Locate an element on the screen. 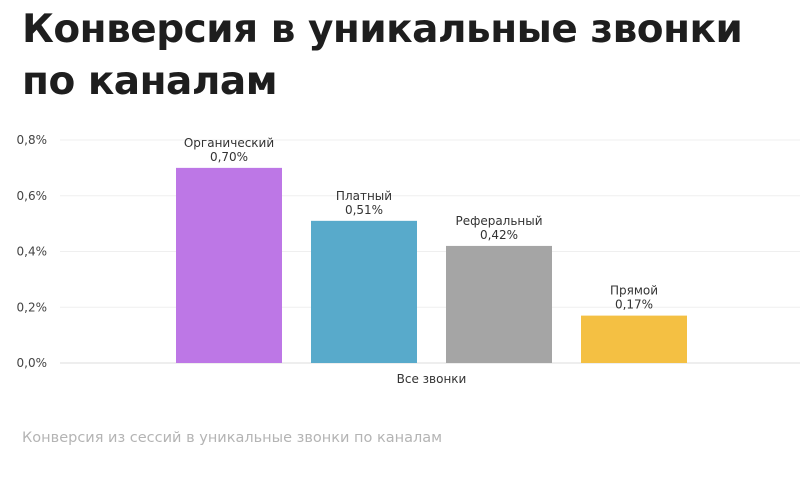 The image size is (800, 485). series-name-label: Реферальный is located at coordinates (498, 221).